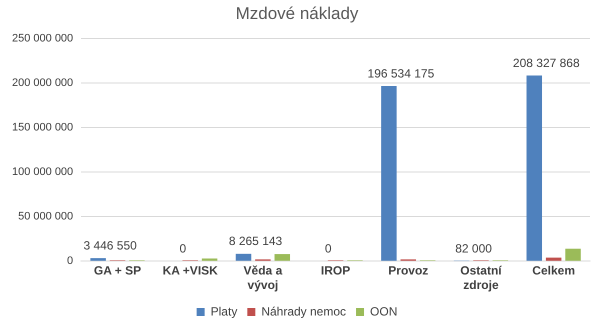  Describe the element at coordinates (401, 73) in the screenshot. I see `data-label: 196 534 175` at that location.